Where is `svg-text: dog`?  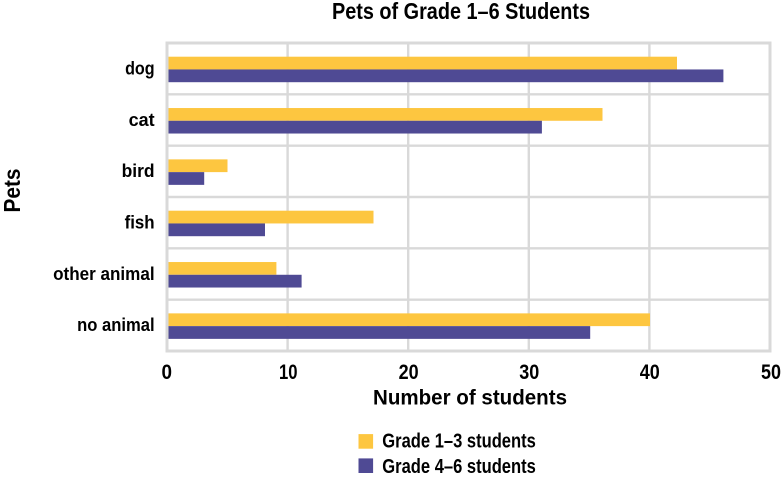 svg-text: dog is located at coordinates (140, 68).